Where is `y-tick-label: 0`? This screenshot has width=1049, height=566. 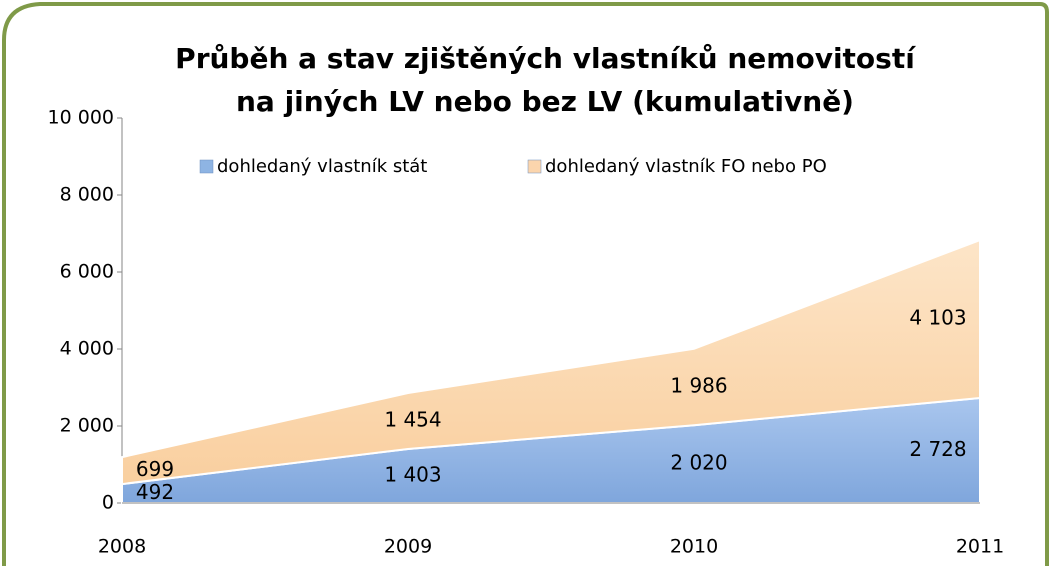 y-tick-label: 0 is located at coordinates (108, 503).